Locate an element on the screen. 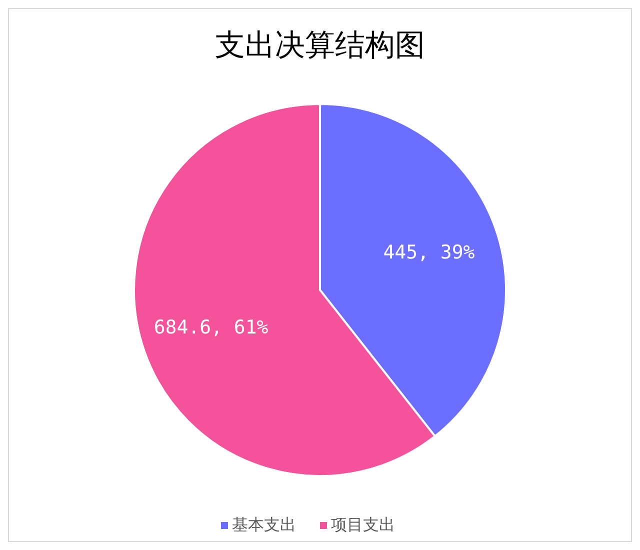 This screenshot has width=640, height=550. data-label: 445, 39% is located at coordinates (429, 252).